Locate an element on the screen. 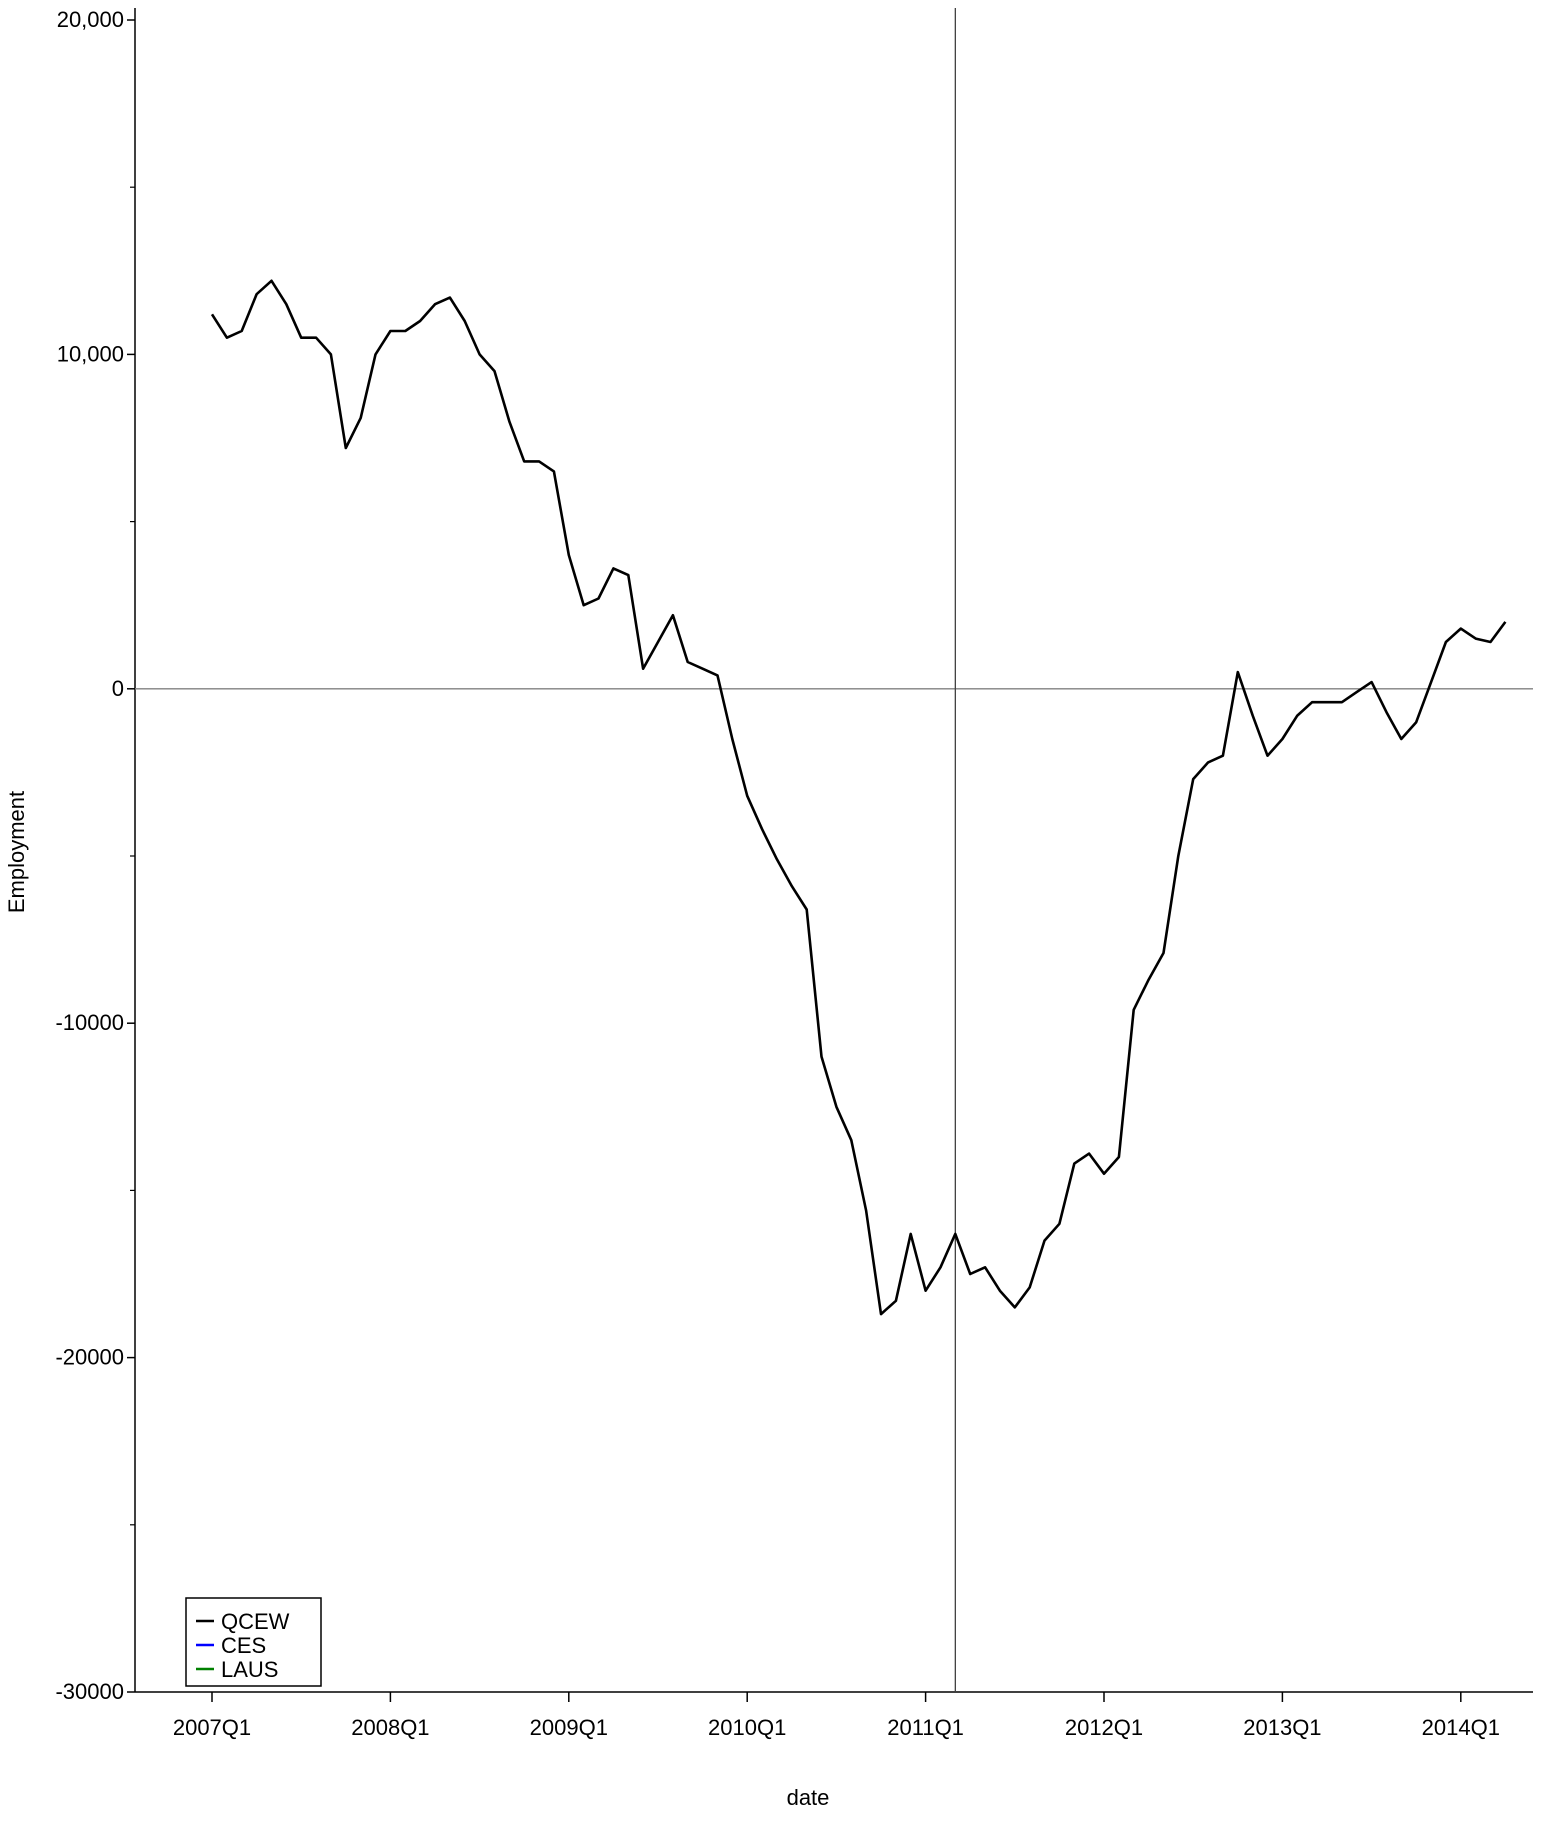  y-tick-label: -20000 is located at coordinates (89, 1357).